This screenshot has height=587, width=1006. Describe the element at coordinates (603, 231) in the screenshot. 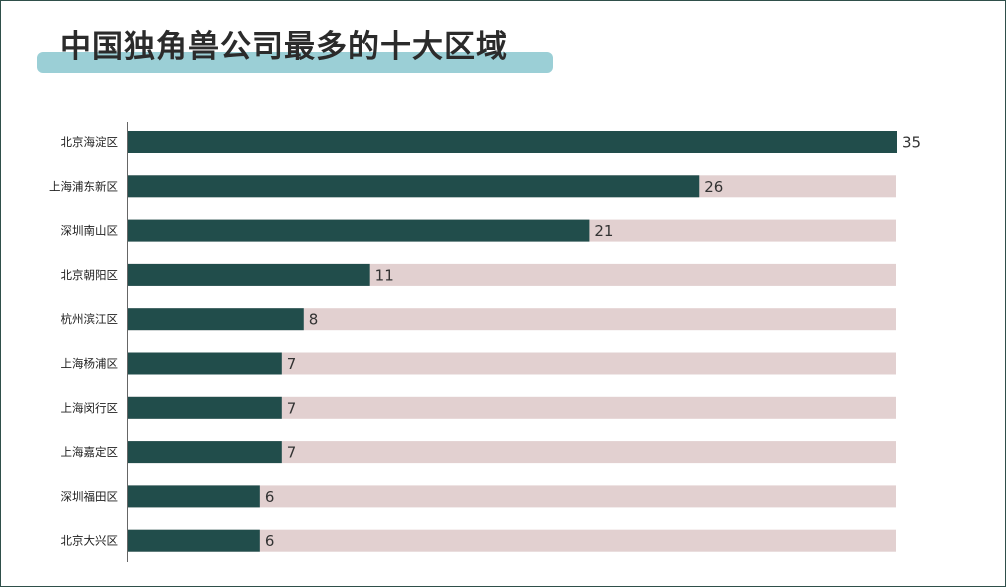

I see `data-label: 21` at that location.